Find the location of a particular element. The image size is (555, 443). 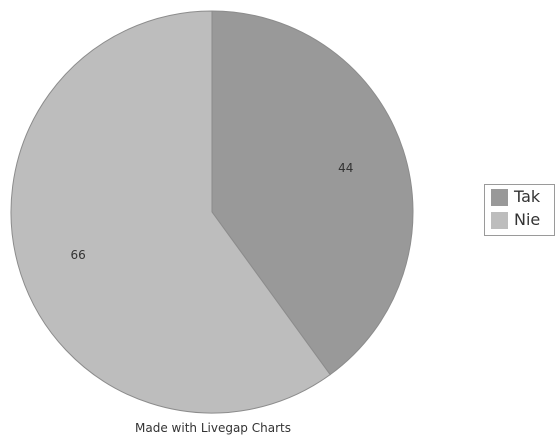

legend-label-tak: Tak is located at coordinates (527, 196).